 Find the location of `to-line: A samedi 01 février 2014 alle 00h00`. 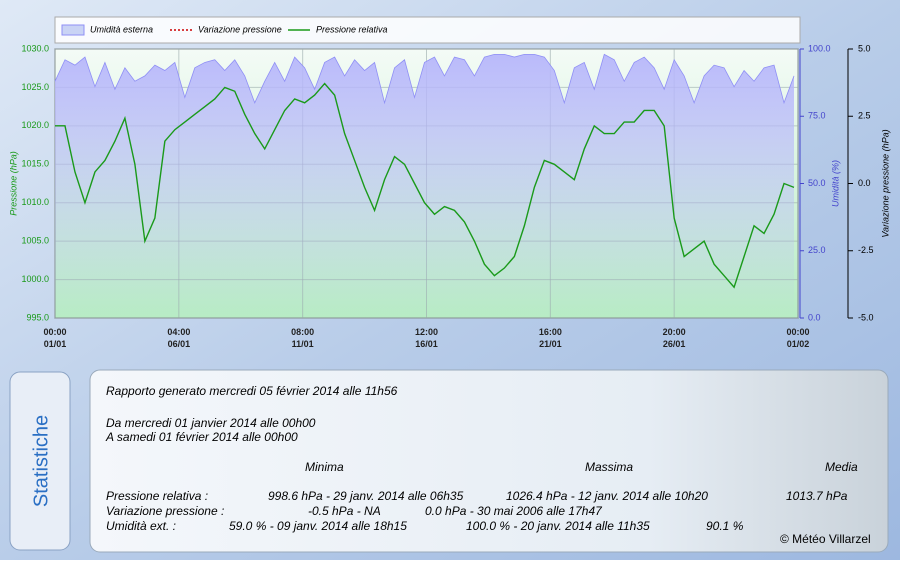

to-line: A samedi 01 février 2014 alle 00h00 is located at coordinates (201, 437).